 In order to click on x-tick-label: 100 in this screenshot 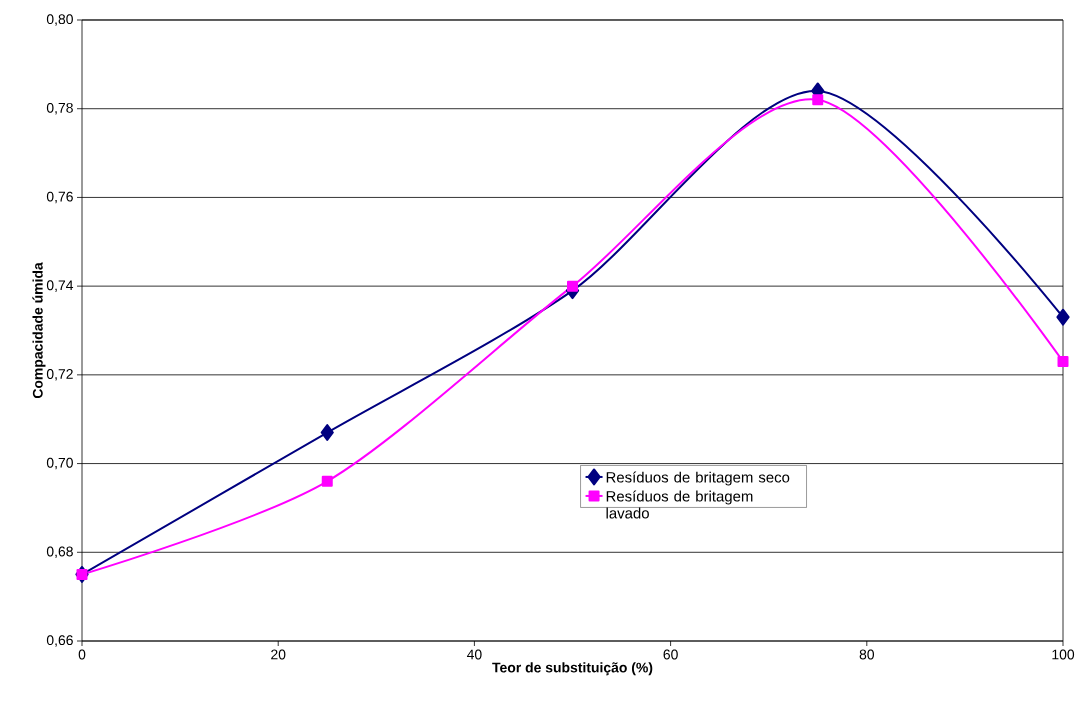, I will do `click(1063, 654)`.